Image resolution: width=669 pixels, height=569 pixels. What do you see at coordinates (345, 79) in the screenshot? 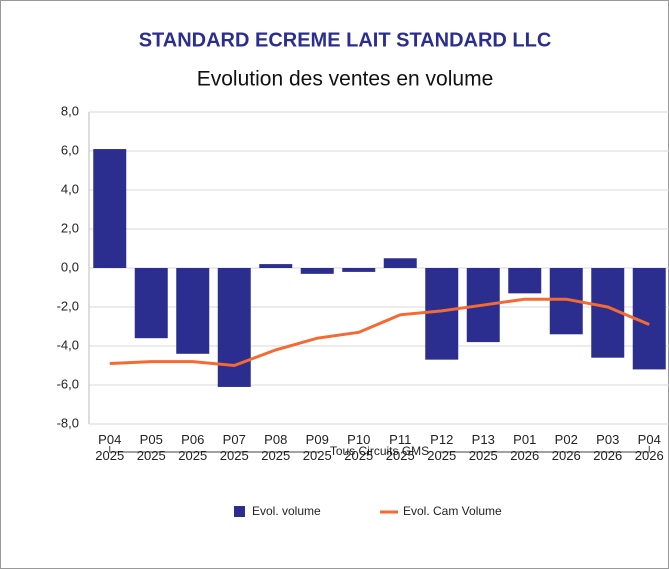
I see `chart-subtitle: Evolution des ventes en volume` at bounding box center [345, 79].